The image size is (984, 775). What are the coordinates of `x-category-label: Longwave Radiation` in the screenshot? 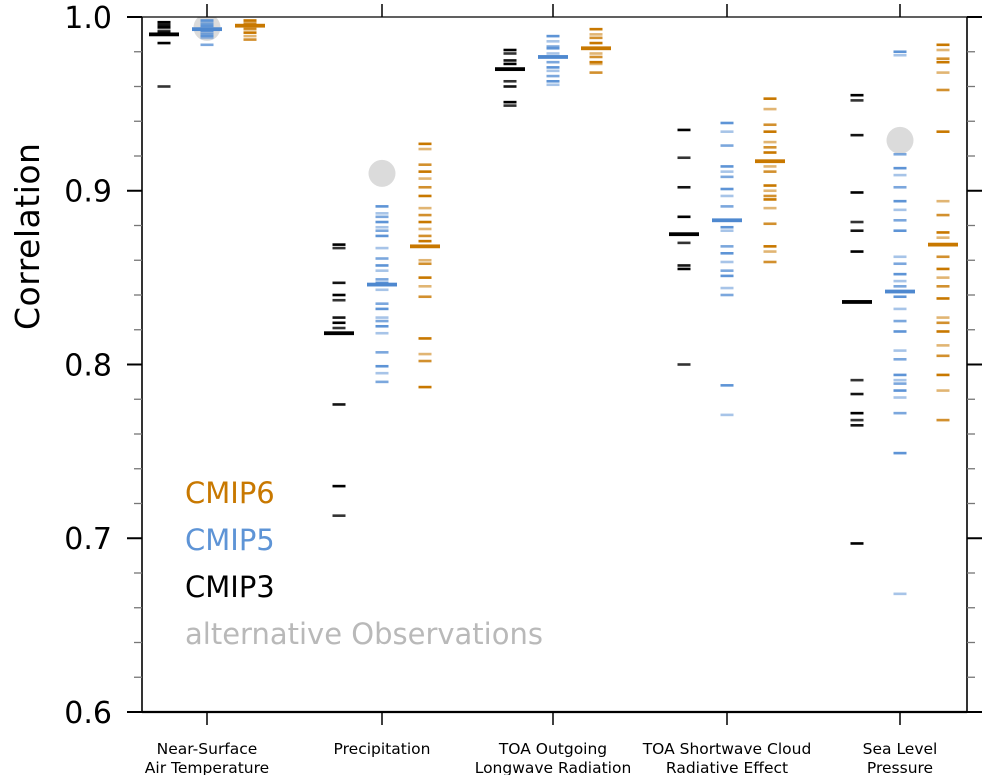 It's located at (553, 767).